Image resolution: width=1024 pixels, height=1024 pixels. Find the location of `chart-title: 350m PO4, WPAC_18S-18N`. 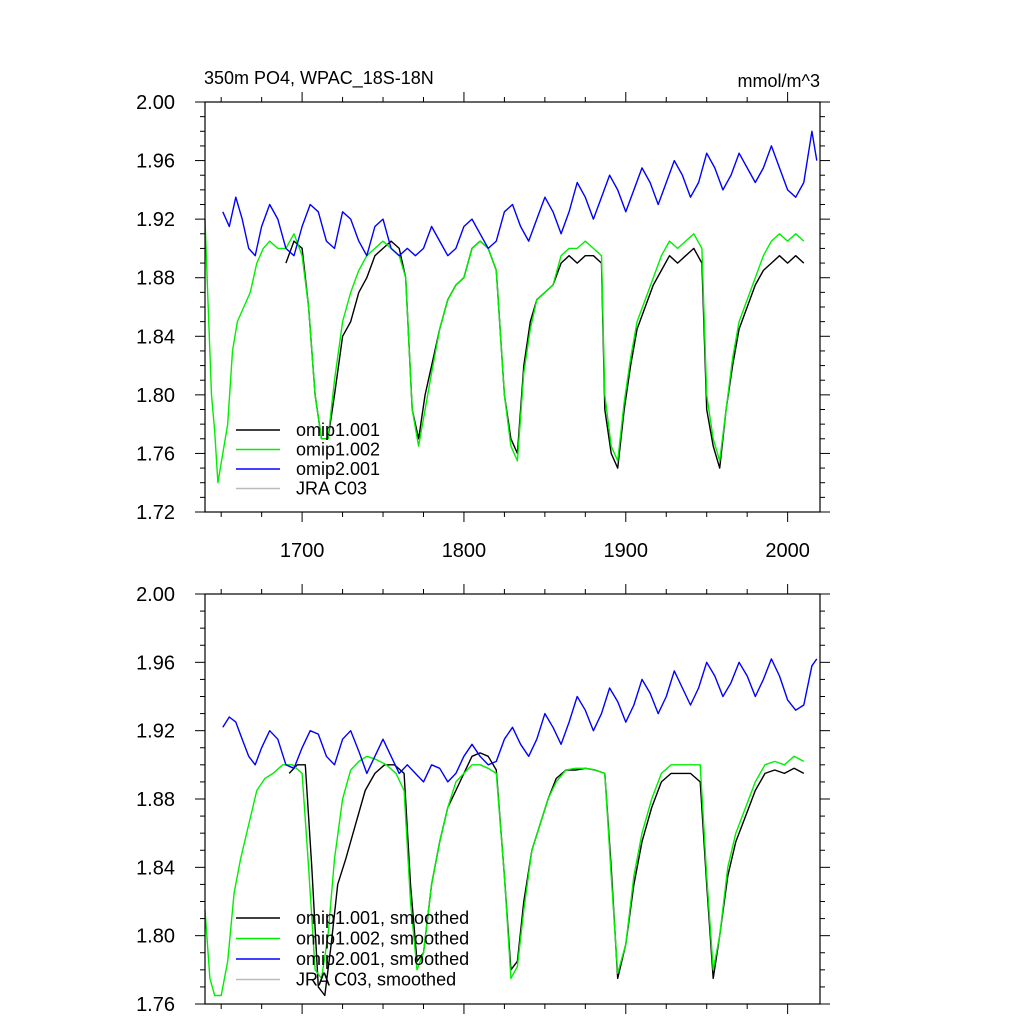

chart-title: 350m PO4, WPAC_18S-18N is located at coordinates (319, 78).